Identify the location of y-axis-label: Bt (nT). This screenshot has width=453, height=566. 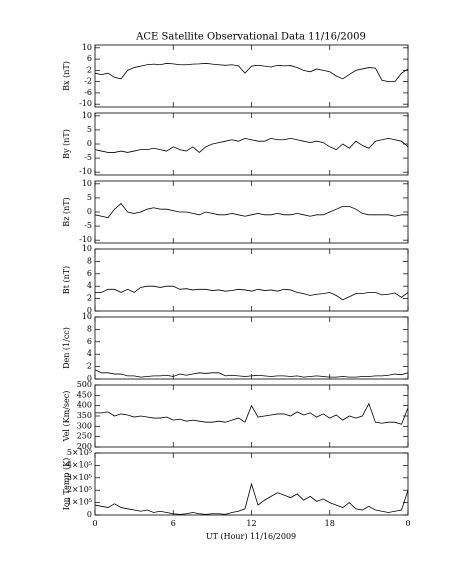
(66, 280).